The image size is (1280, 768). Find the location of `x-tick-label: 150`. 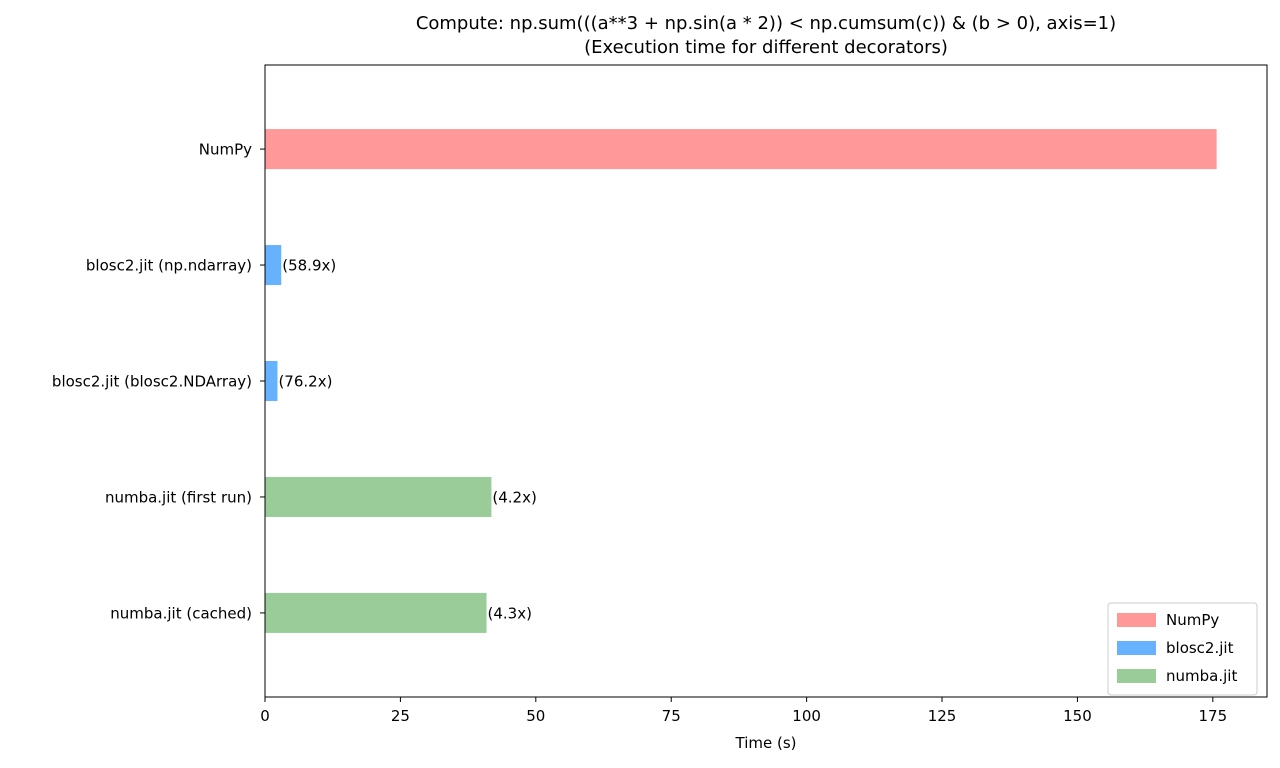

x-tick-label: 150 is located at coordinates (1077, 716).